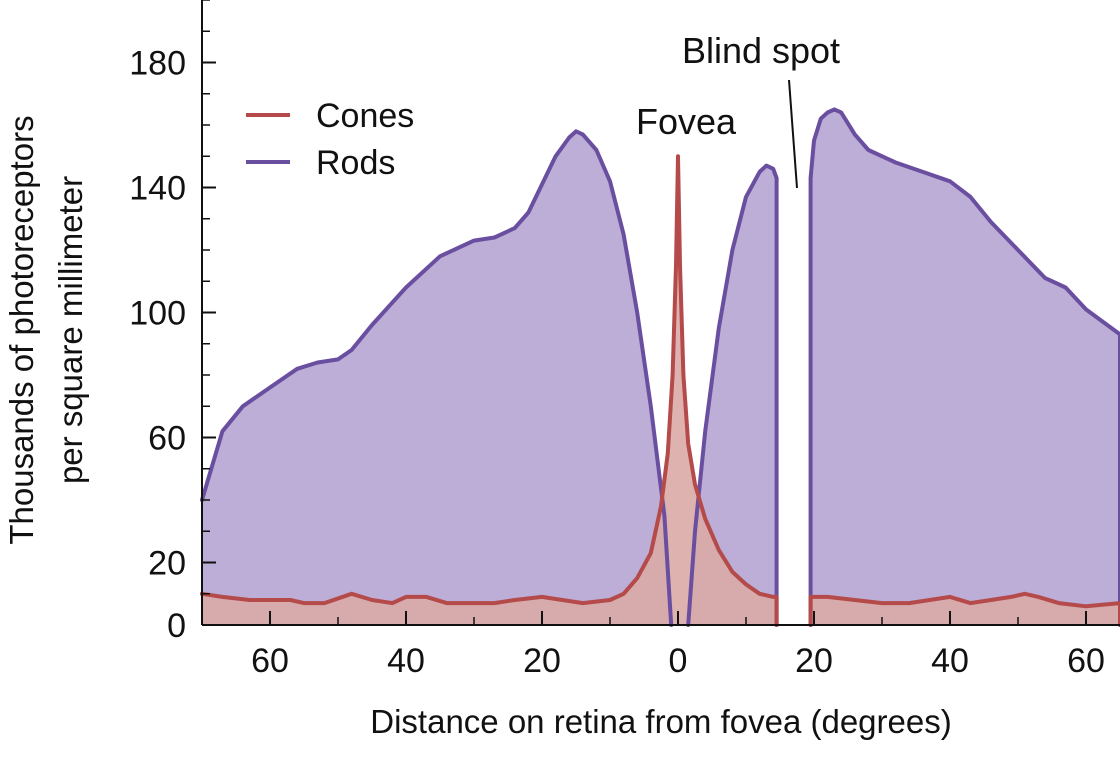 The height and width of the screenshot is (763, 1120). I want to click on y-axis-title-line-1: Thousands of photoreceptors, so click(21, 329).